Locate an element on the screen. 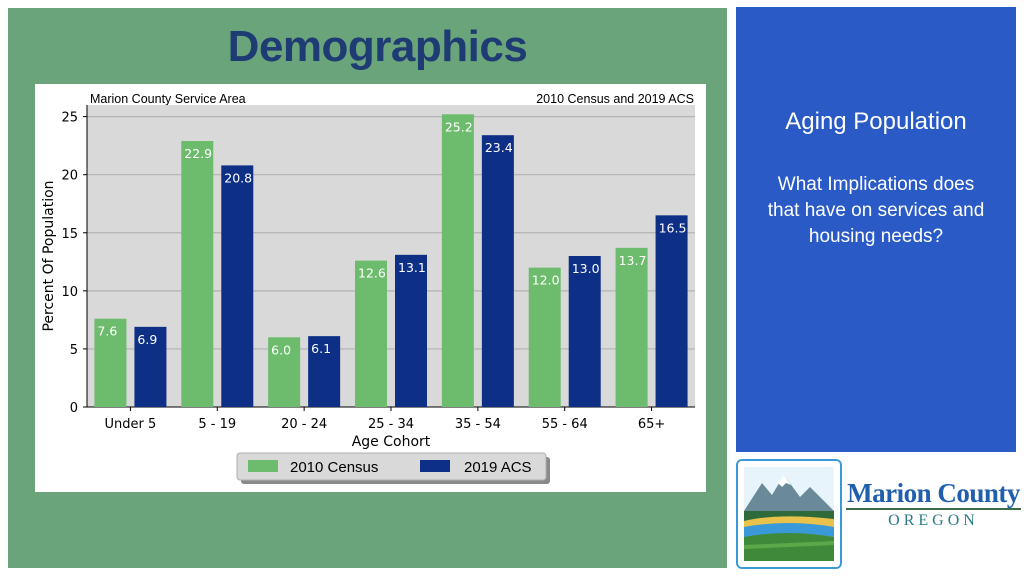 This screenshot has width=1024, height=576. data-label: 12.6 is located at coordinates (372, 273).